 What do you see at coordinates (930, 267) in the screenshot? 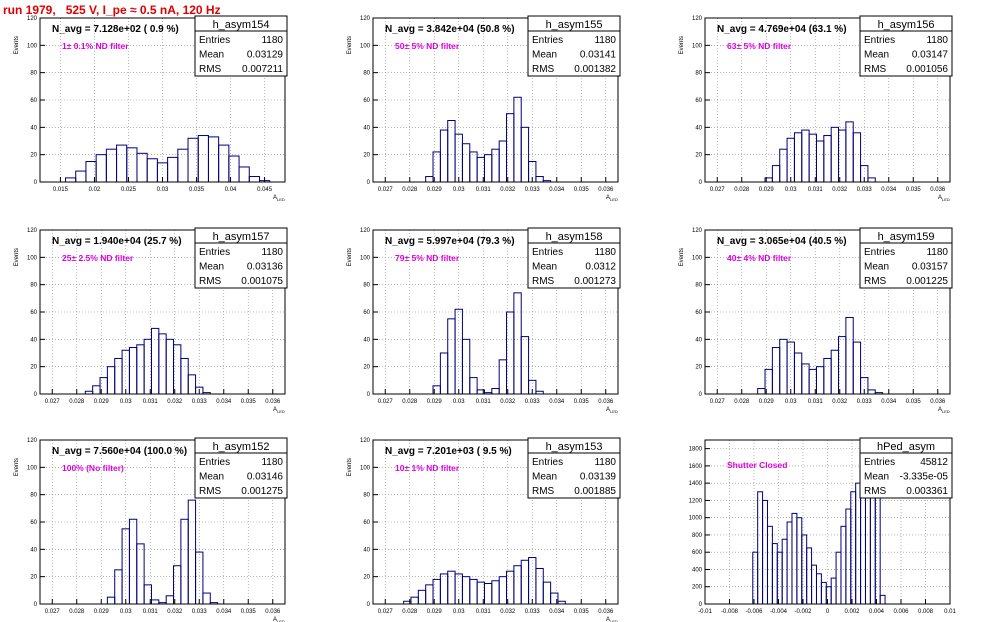
I see `stats-value: 0.03157` at bounding box center [930, 267].